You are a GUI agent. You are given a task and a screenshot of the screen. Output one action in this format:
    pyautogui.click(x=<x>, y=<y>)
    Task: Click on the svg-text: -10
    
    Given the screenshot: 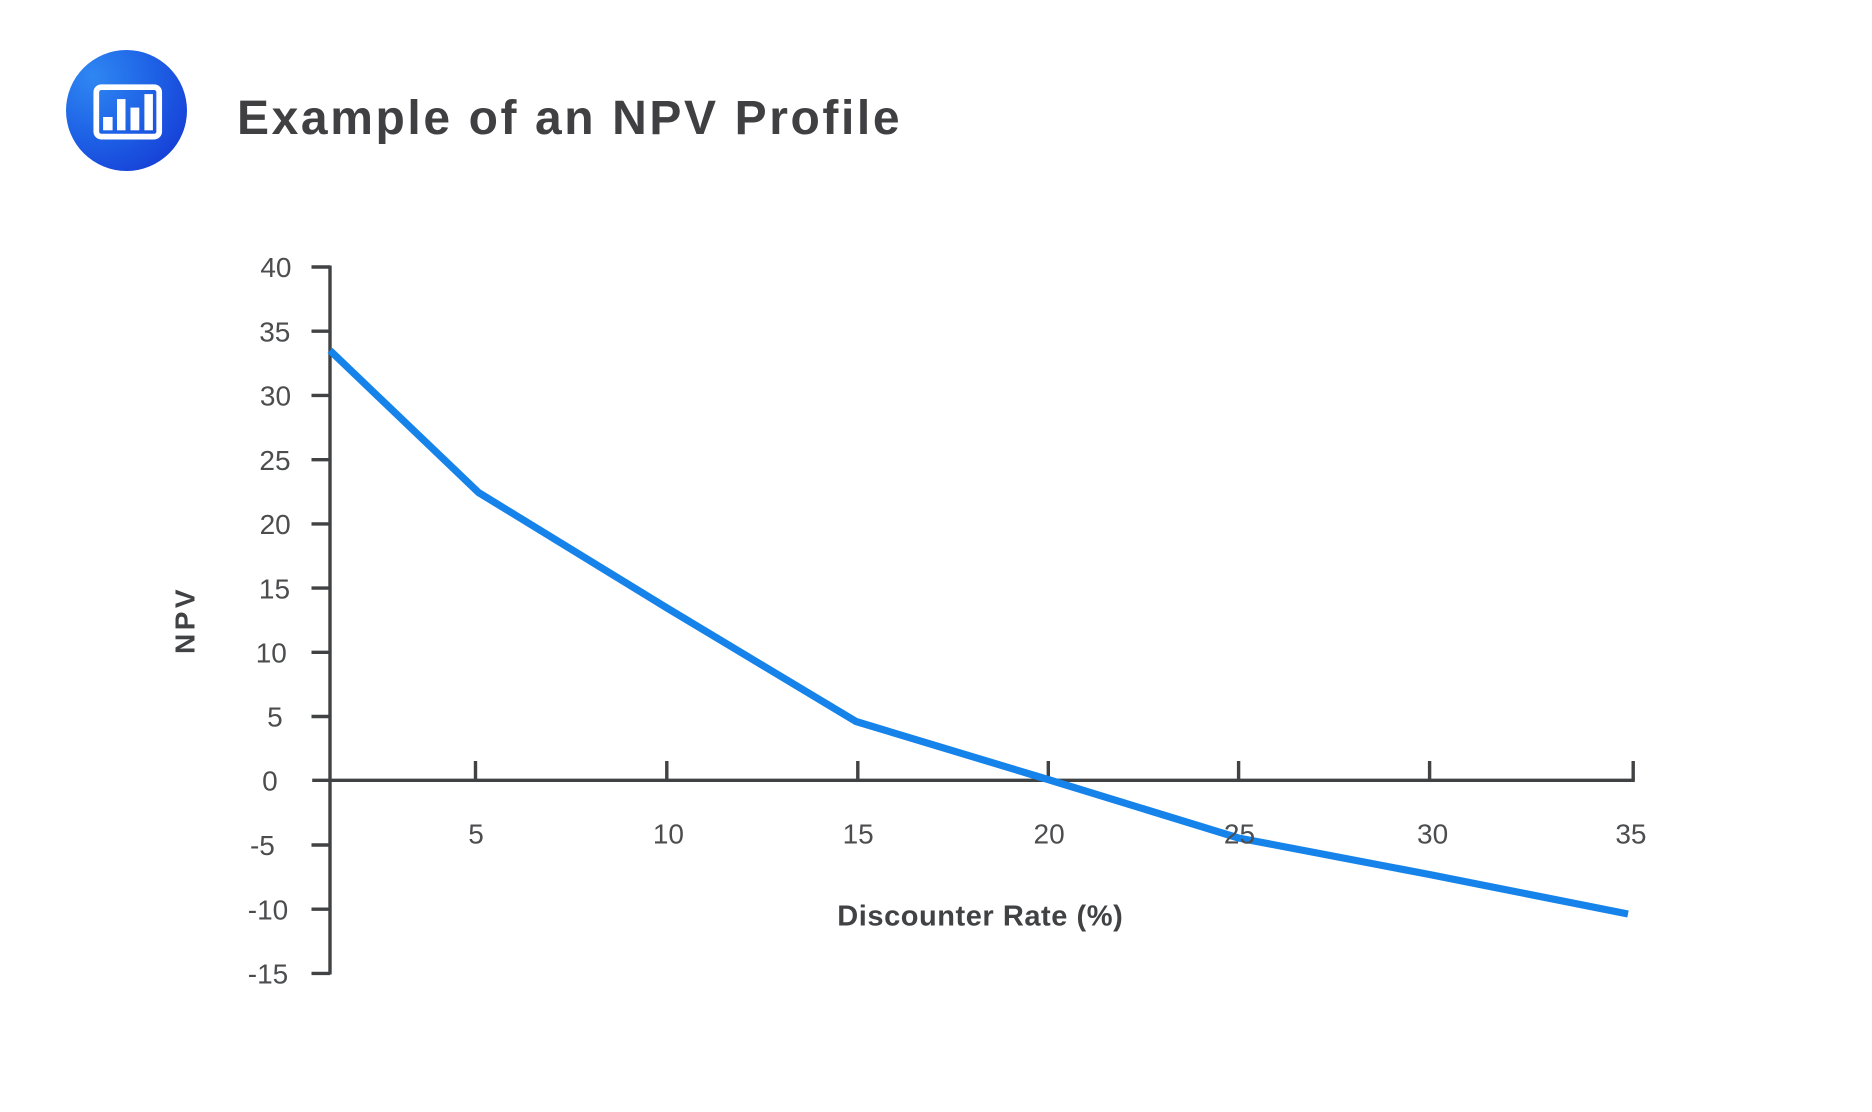 What is the action you would take?
    pyautogui.click(x=268, y=909)
    